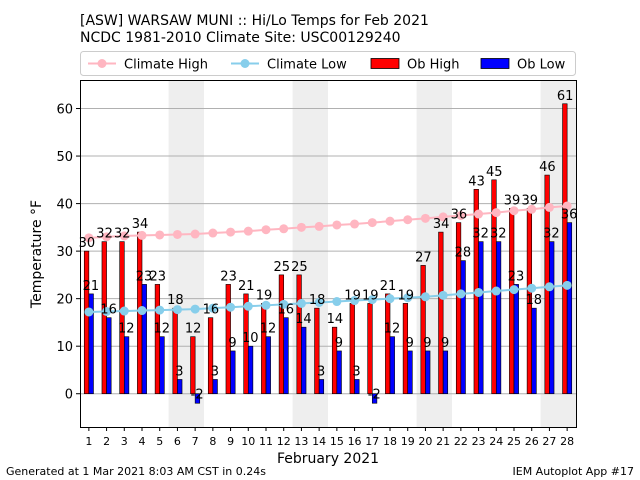 This screenshot has width=640, height=480. Describe the element at coordinates (142, 441) in the screenshot. I see `x-tick-label: 4` at that location.